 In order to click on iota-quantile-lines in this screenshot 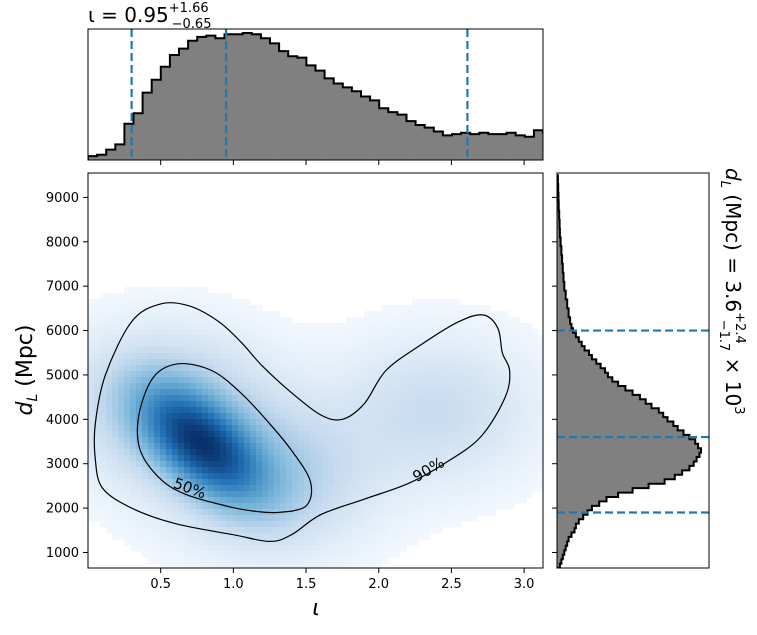, I will do `click(299, 94)`.